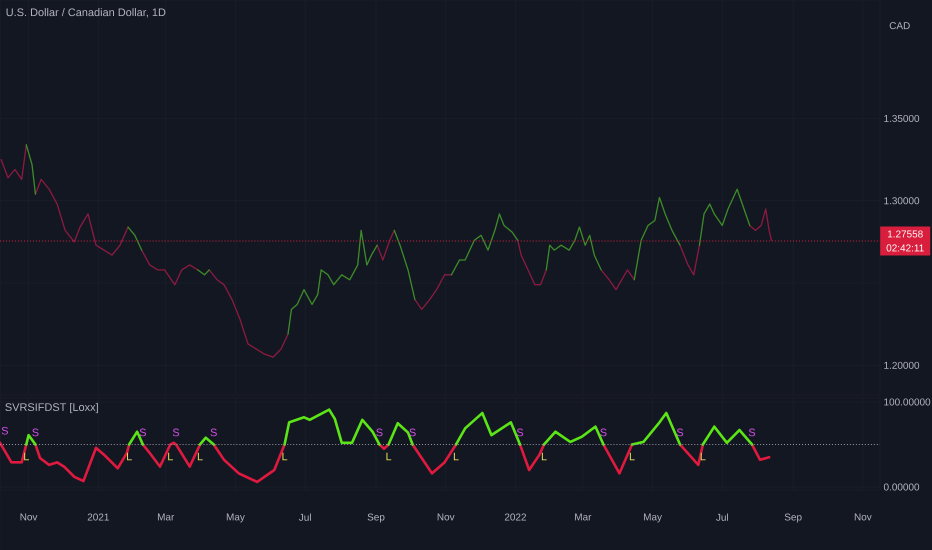 The image size is (932, 550). I want to click on x-tick-label: 2022, so click(515, 517).